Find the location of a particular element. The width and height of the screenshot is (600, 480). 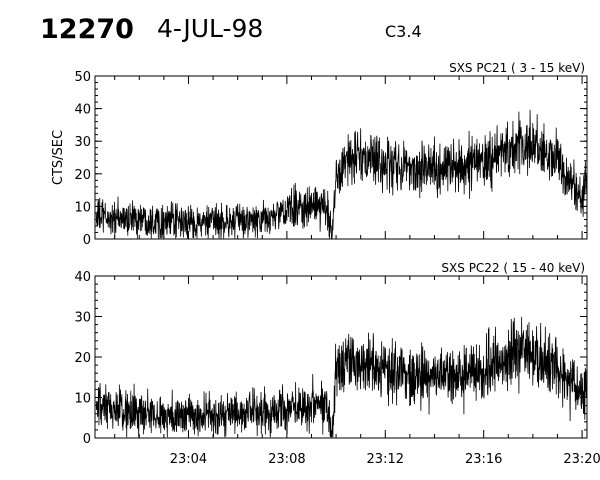

x-tick-label: 23:08 is located at coordinates (286, 459).